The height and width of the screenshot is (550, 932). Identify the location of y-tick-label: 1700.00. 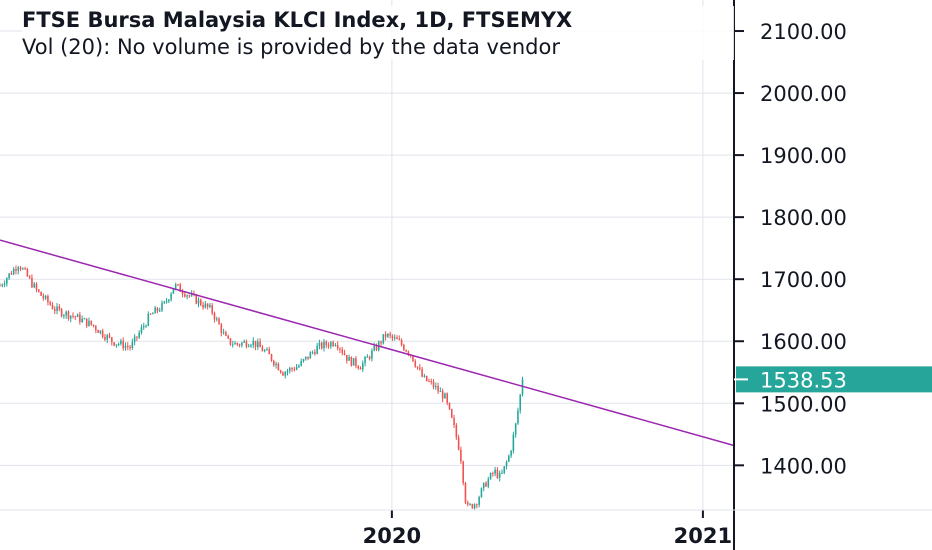
(803, 280).